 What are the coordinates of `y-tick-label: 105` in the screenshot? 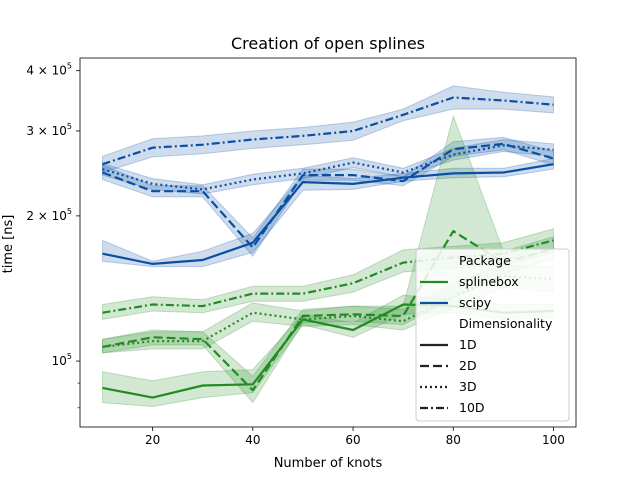 It's located at (62, 360).